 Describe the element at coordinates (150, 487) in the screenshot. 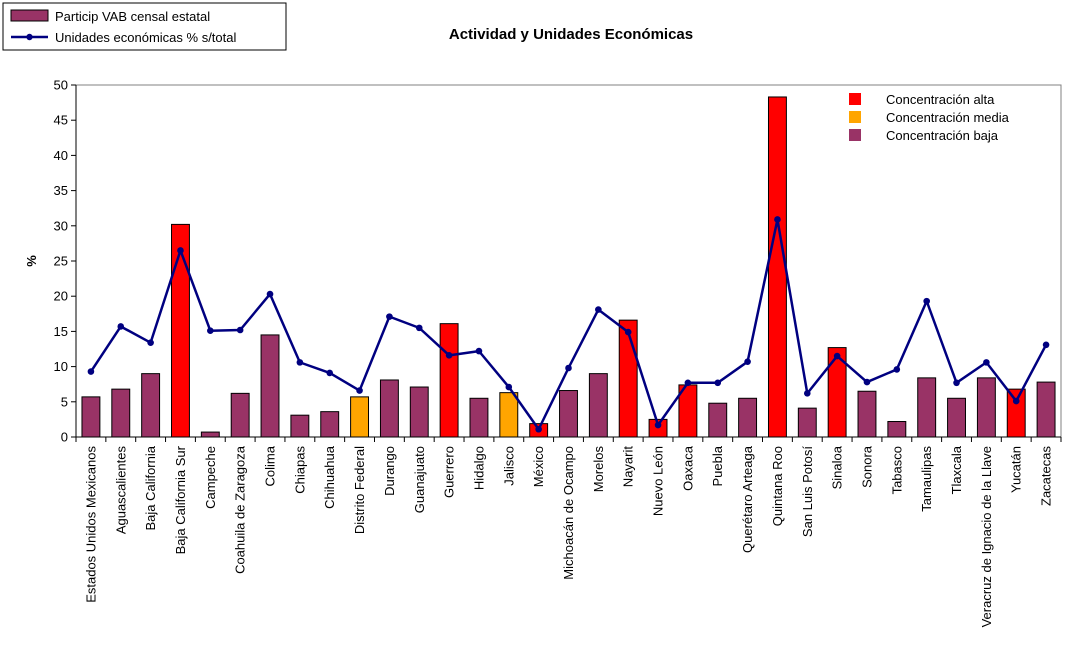

I see `x-tick-label: Baja California` at that location.